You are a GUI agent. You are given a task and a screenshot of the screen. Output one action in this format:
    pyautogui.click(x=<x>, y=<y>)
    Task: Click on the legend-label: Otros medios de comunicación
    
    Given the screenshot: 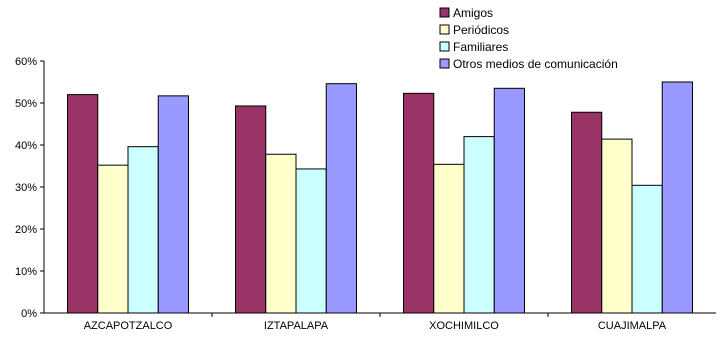 What is the action you would take?
    pyautogui.click(x=535, y=64)
    